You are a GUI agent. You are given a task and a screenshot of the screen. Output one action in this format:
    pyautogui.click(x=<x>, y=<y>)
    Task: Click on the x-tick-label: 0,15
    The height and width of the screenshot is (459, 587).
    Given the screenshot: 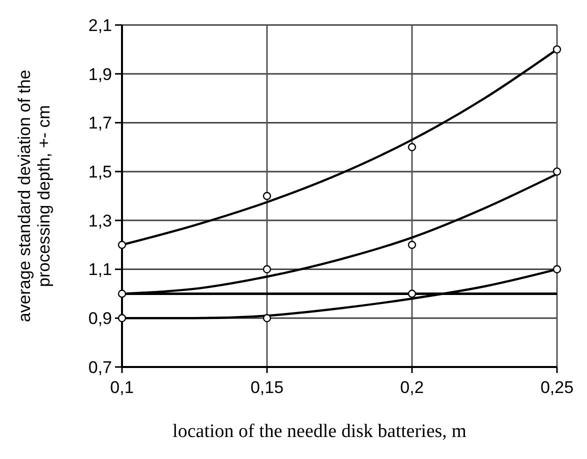 What is the action you would take?
    pyautogui.click(x=267, y=387)
    